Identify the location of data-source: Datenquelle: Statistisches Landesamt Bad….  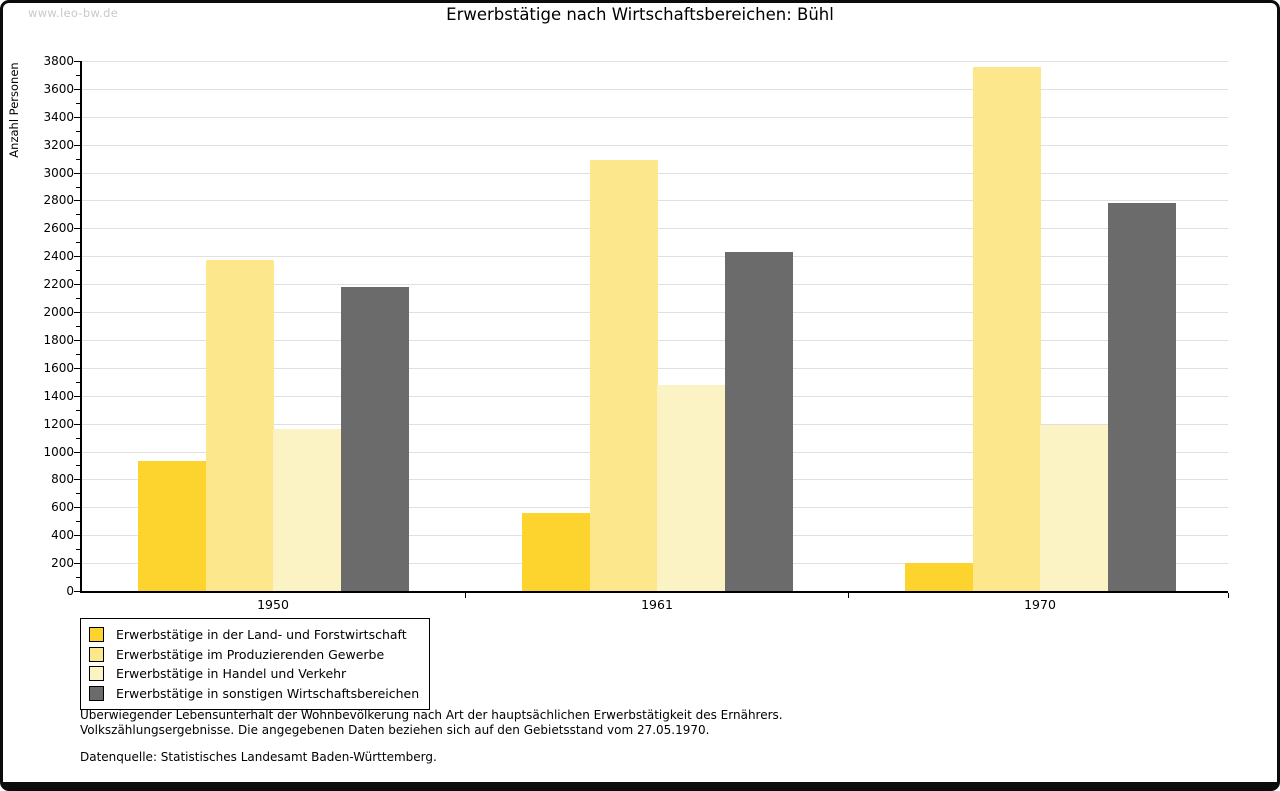
(258, 757).